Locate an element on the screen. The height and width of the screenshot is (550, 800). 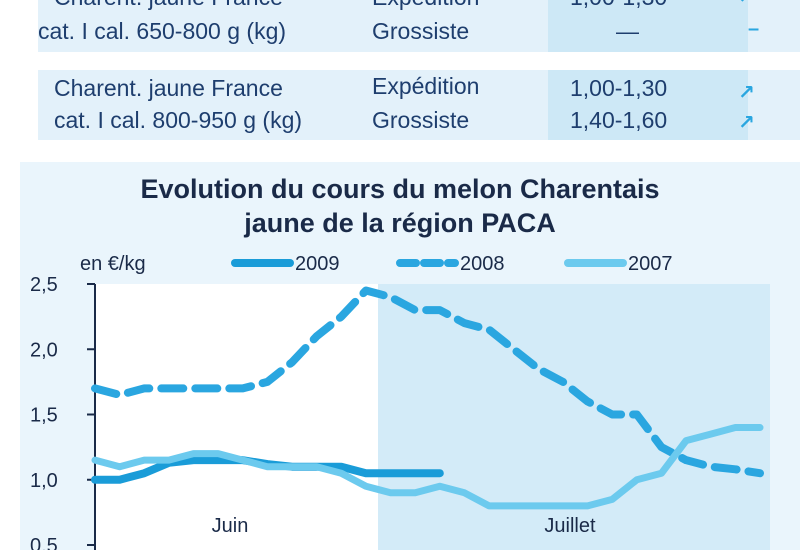
legend-label-2008: 2008 is located at coordinates (482, 264).